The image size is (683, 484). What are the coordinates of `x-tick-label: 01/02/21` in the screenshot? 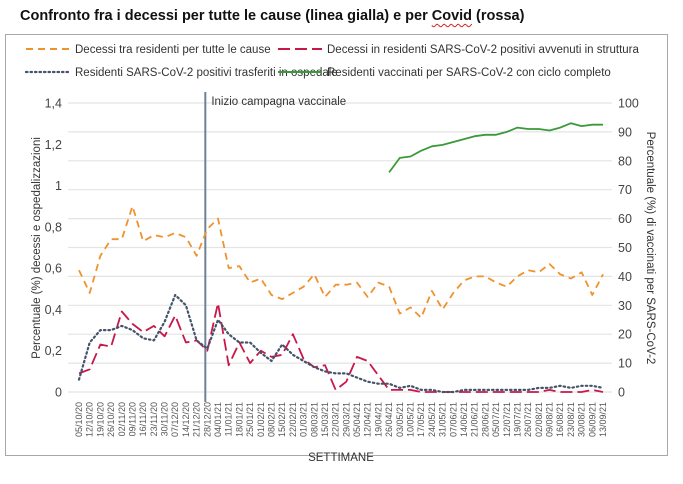 It's located at (261, 419).